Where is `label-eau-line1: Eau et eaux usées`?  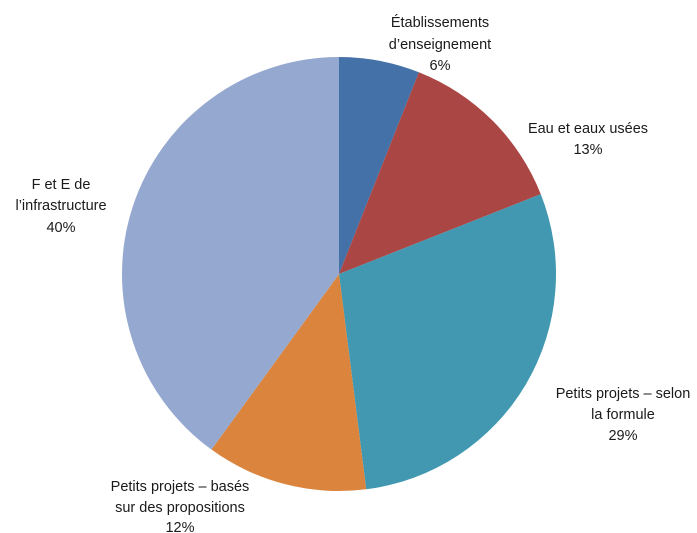
label-eau-line1: Eau et eaux usées is located at coordinates (588, 129).